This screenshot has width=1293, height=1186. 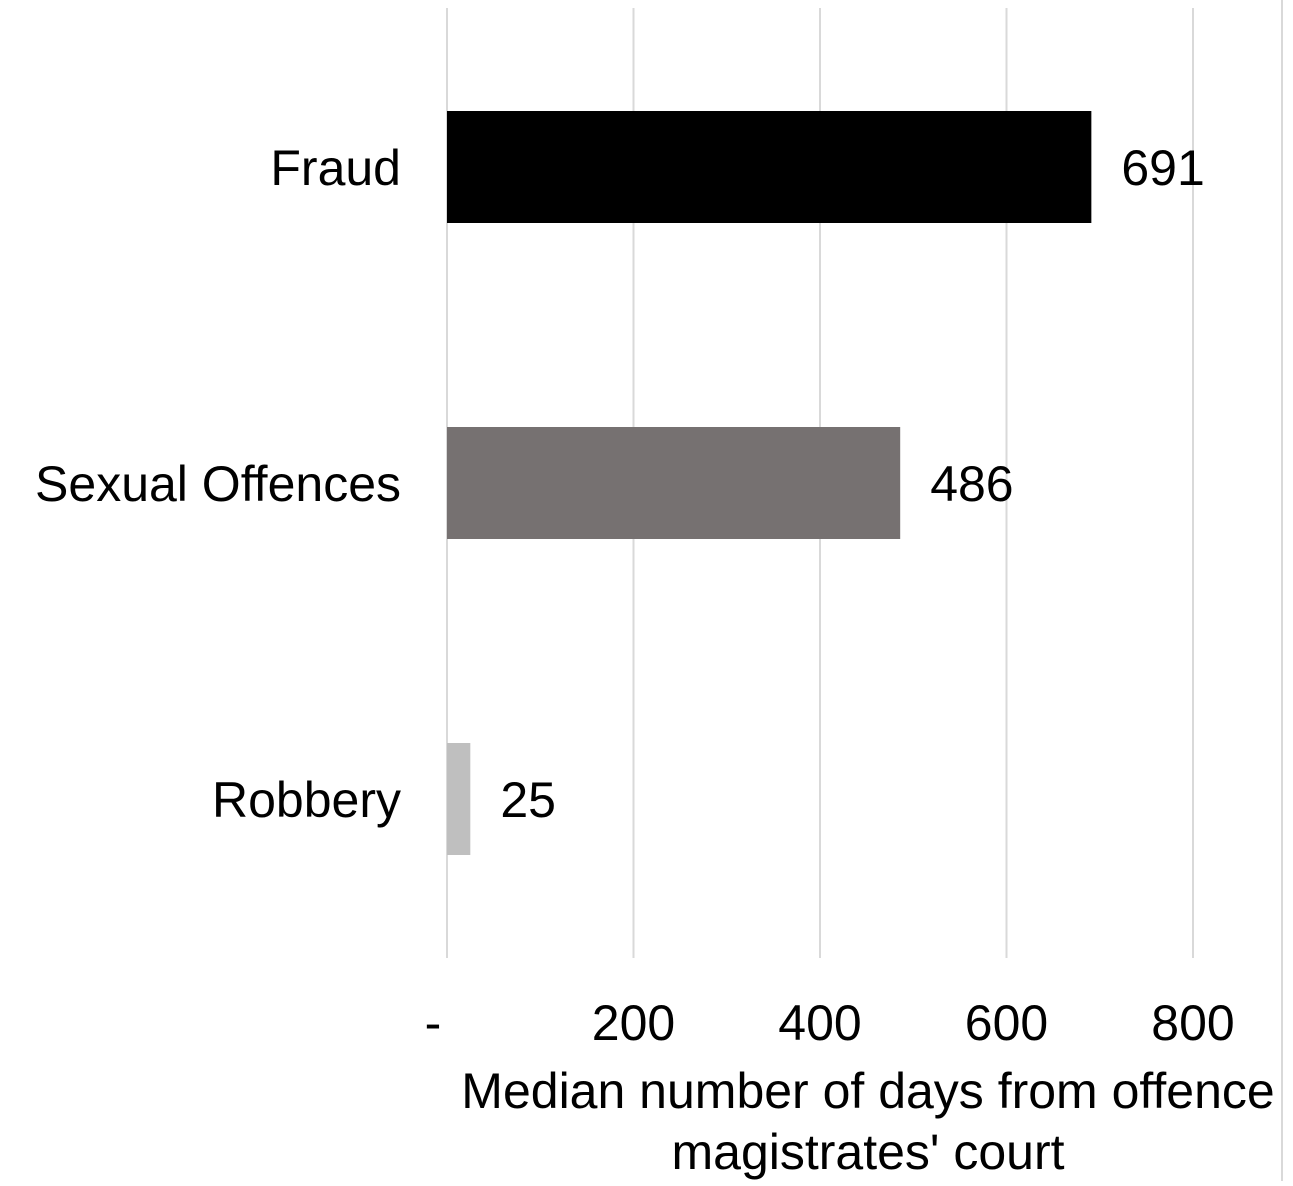 I want to click on x-tick-label: -, so click(x=433, y=1023).